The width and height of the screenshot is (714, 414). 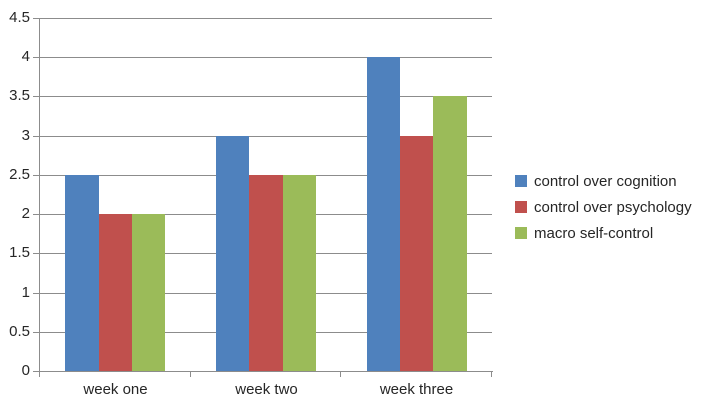 What do you see at coordinates (19, 174) in the screenshot?
I see `y-axis-label: 2.5` at bounding box center [19, 174].